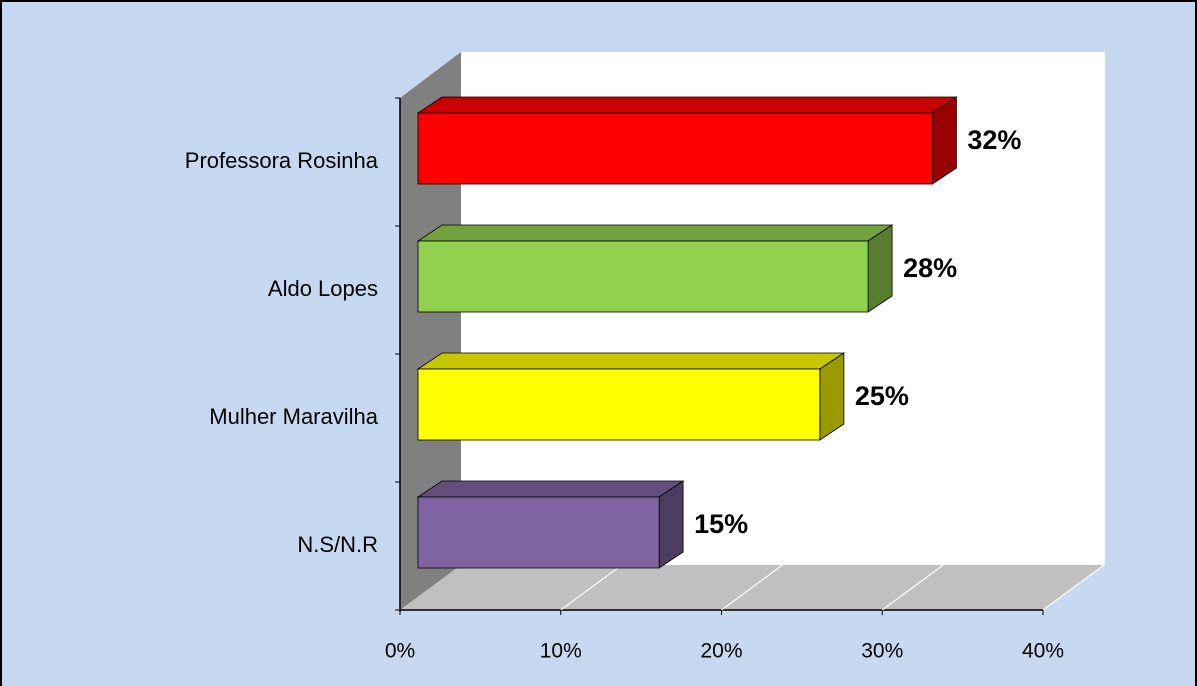  What do you see at coordinates (721, 524) in the screenshot?
I see `value-label: 15%` at bounding box center [721, 524].